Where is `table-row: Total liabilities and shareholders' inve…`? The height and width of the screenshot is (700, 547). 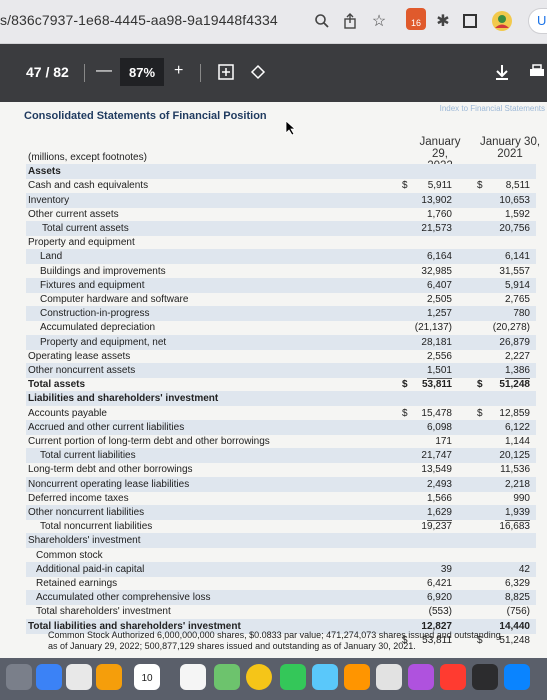 table-row: Total liabilities and shareholders' inve… is located at coordinates (281, 626).